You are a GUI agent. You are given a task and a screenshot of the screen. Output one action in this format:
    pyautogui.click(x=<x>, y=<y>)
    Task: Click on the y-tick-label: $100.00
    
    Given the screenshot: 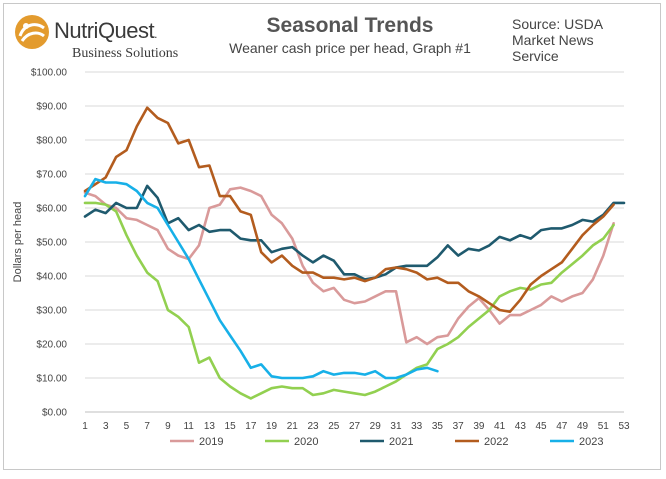 What is the action you would take?
    pyautogui.click(x=49, y=73)
    